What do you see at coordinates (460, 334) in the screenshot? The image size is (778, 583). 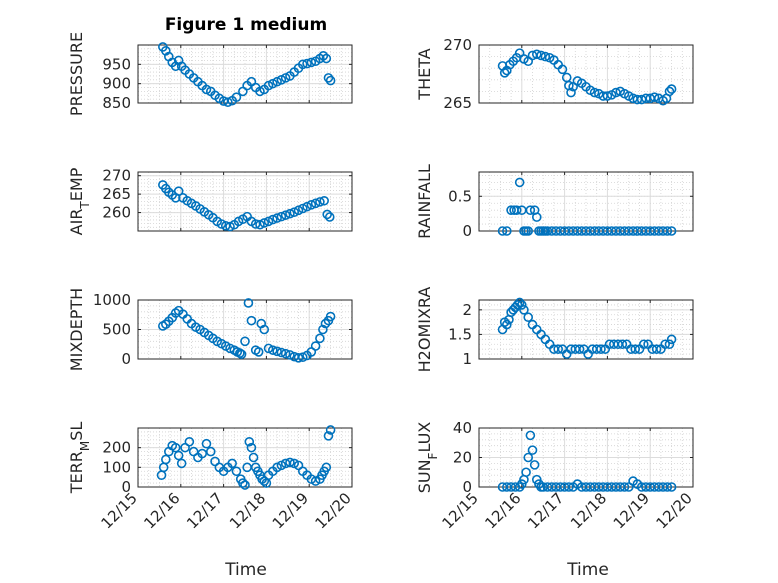 I see `subplot-6-ytick-label: 1.5` at bounding box center [460, 334].